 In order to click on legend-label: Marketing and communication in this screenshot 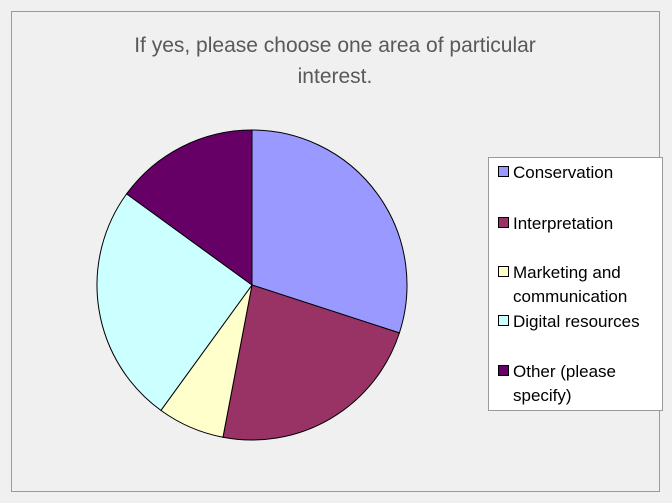, I will do `click(570, 284)`.